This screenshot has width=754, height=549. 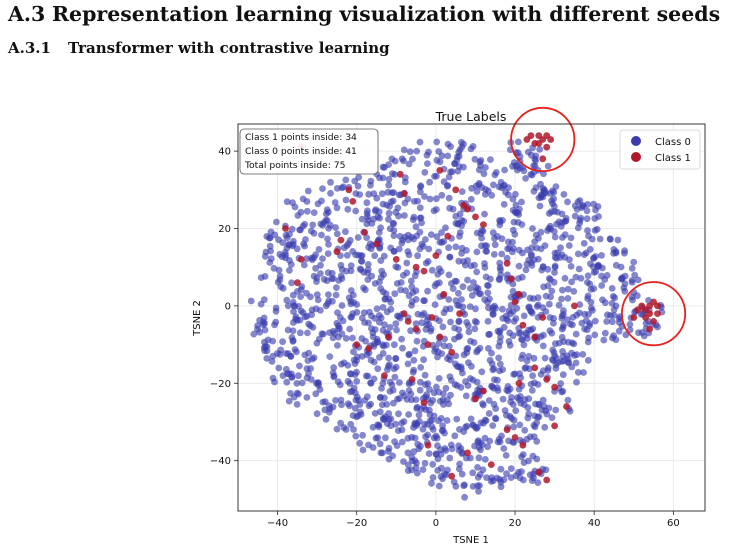 What do you see at coordinates (295, 165) in the screenshot?
I see `annotation-line: Total points inside: 75` at bounding box center [295, 165].